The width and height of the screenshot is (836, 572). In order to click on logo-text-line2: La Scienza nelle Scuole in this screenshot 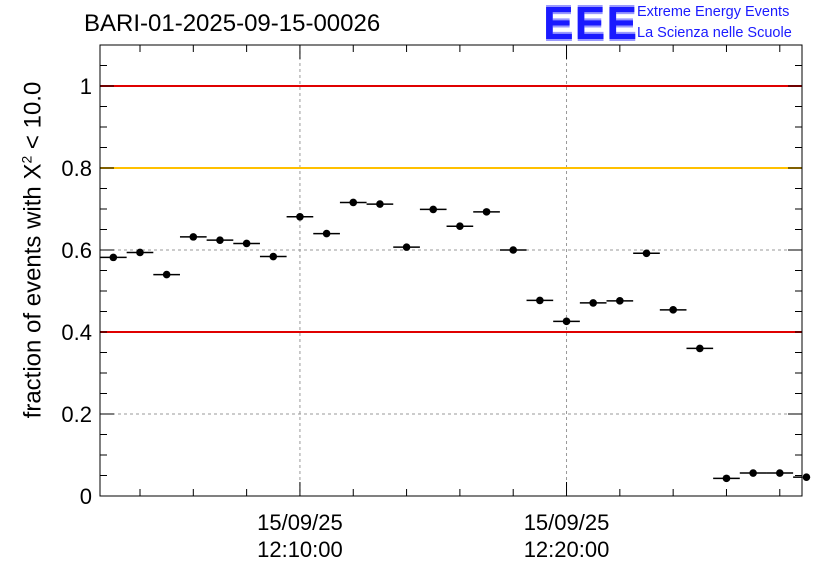, I will do `click(714, 33)`.